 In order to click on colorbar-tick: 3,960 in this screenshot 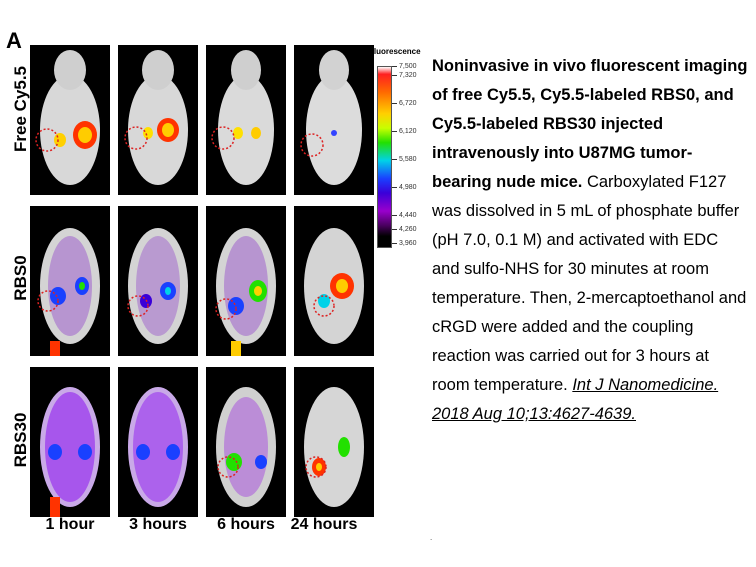, I will do `click(404, 243)`.